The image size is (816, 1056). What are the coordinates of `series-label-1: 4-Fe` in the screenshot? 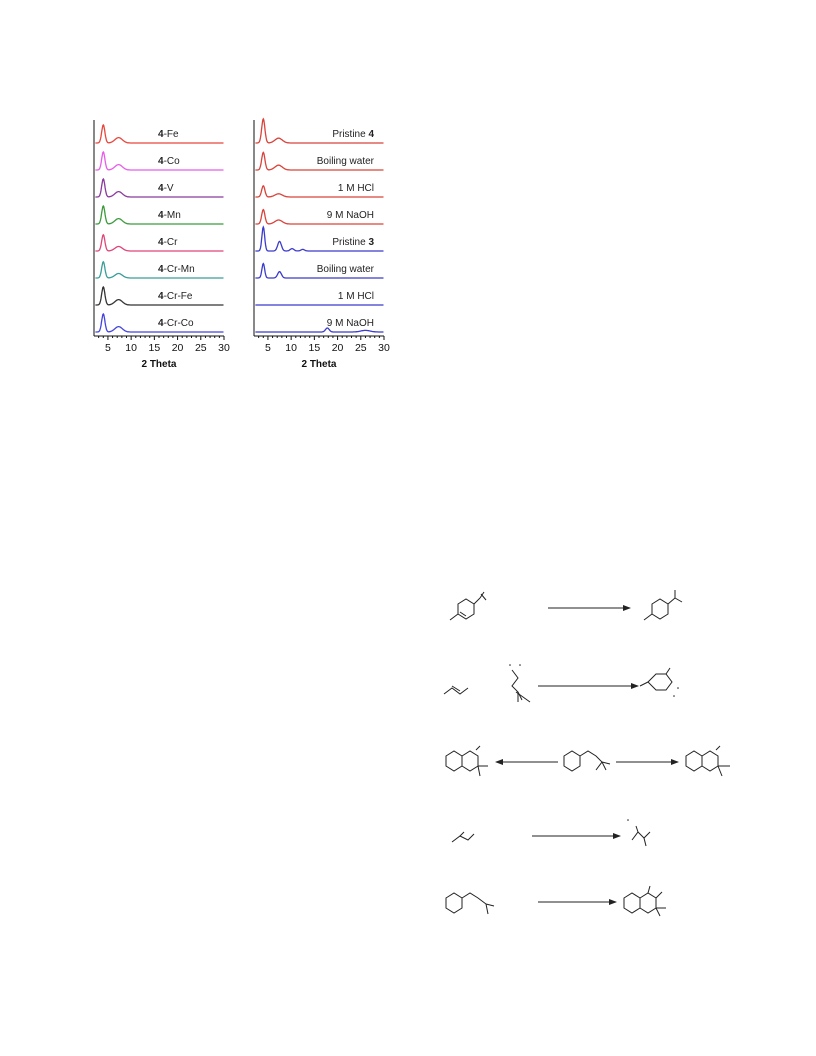 It's located at (168, 134).